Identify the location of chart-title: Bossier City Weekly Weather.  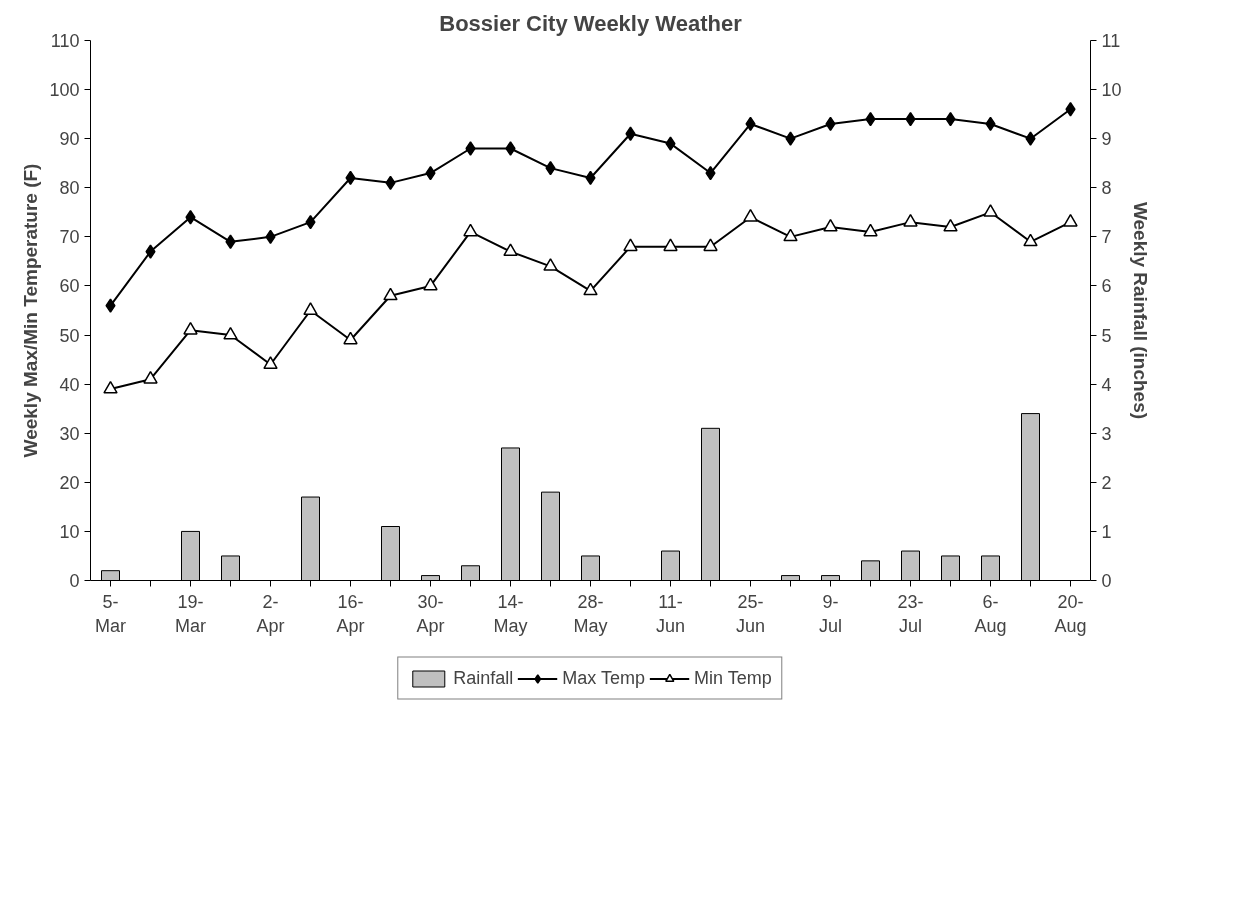
(591, 23).